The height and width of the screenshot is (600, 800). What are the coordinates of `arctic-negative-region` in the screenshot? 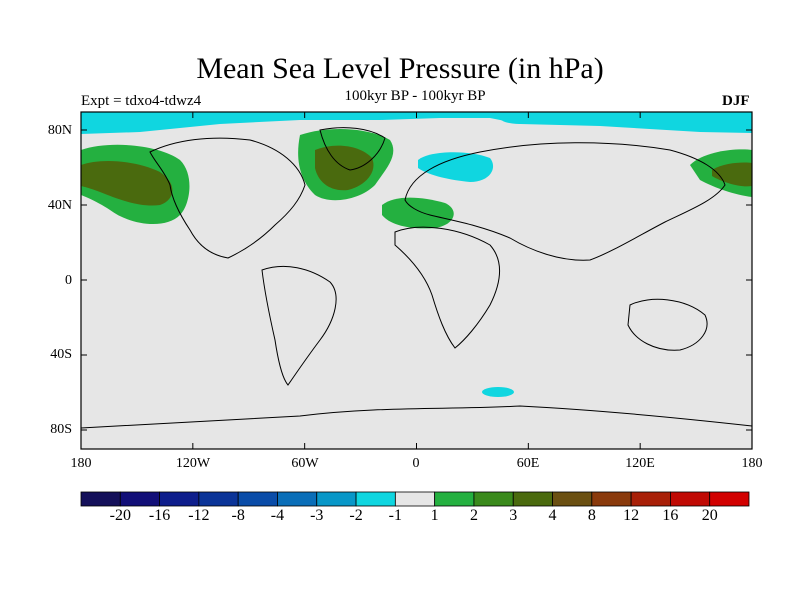 It's located at (416, 123).